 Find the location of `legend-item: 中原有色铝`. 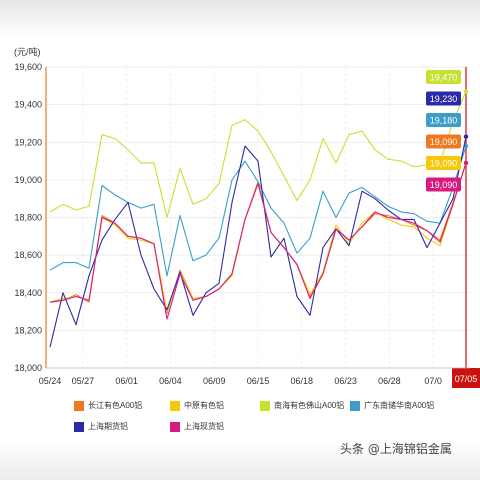

legend-item: 中原有色铝 is located at coordinates (215, 405).